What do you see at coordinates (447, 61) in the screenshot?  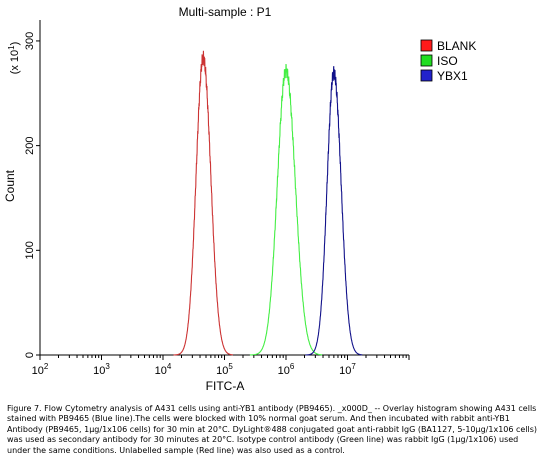 I see `legend-label-iso: ISO` at bounding box center [447, 61].